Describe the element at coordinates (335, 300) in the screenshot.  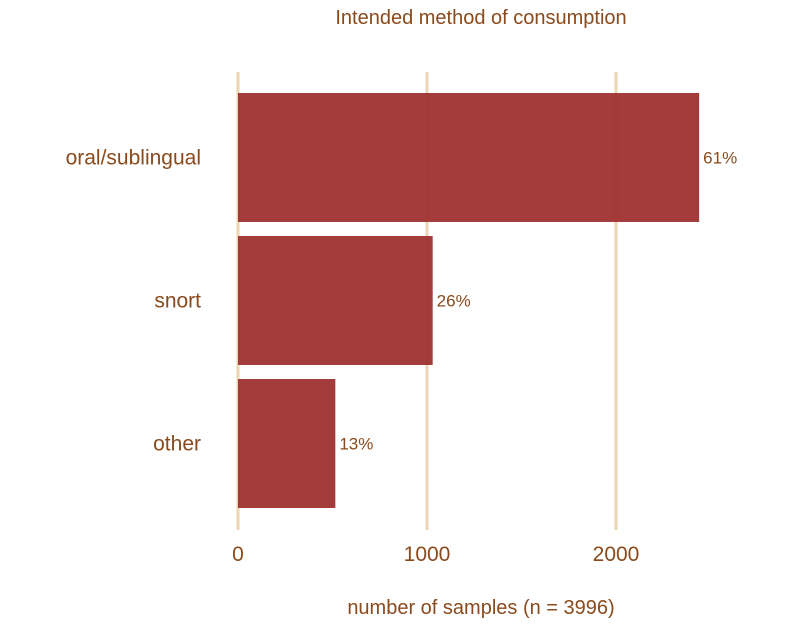
I see `bar-snort` at that location.